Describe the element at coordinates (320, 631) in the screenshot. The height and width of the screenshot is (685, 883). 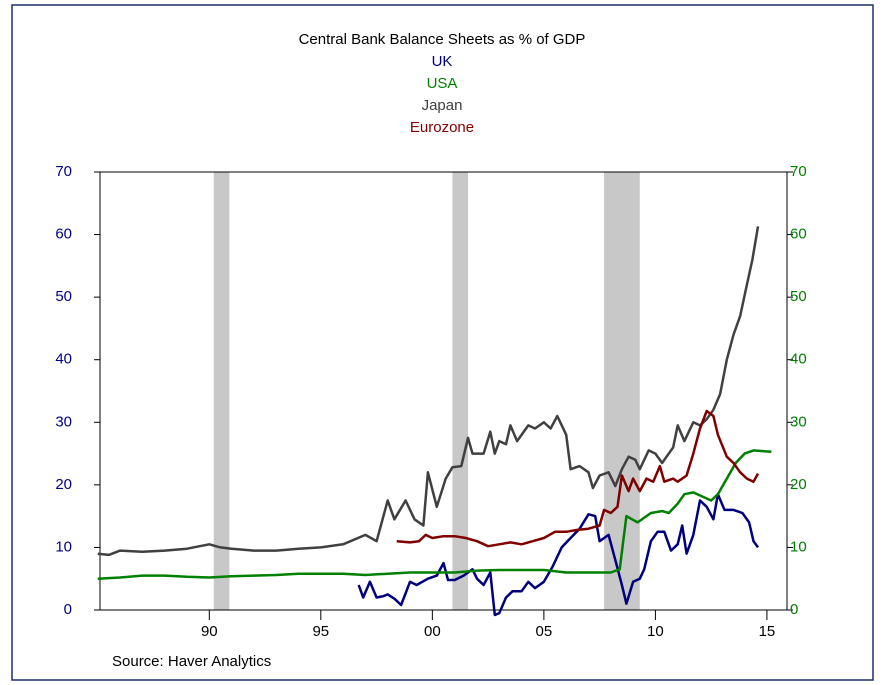
I see `x-tick-label: 95` at that location.